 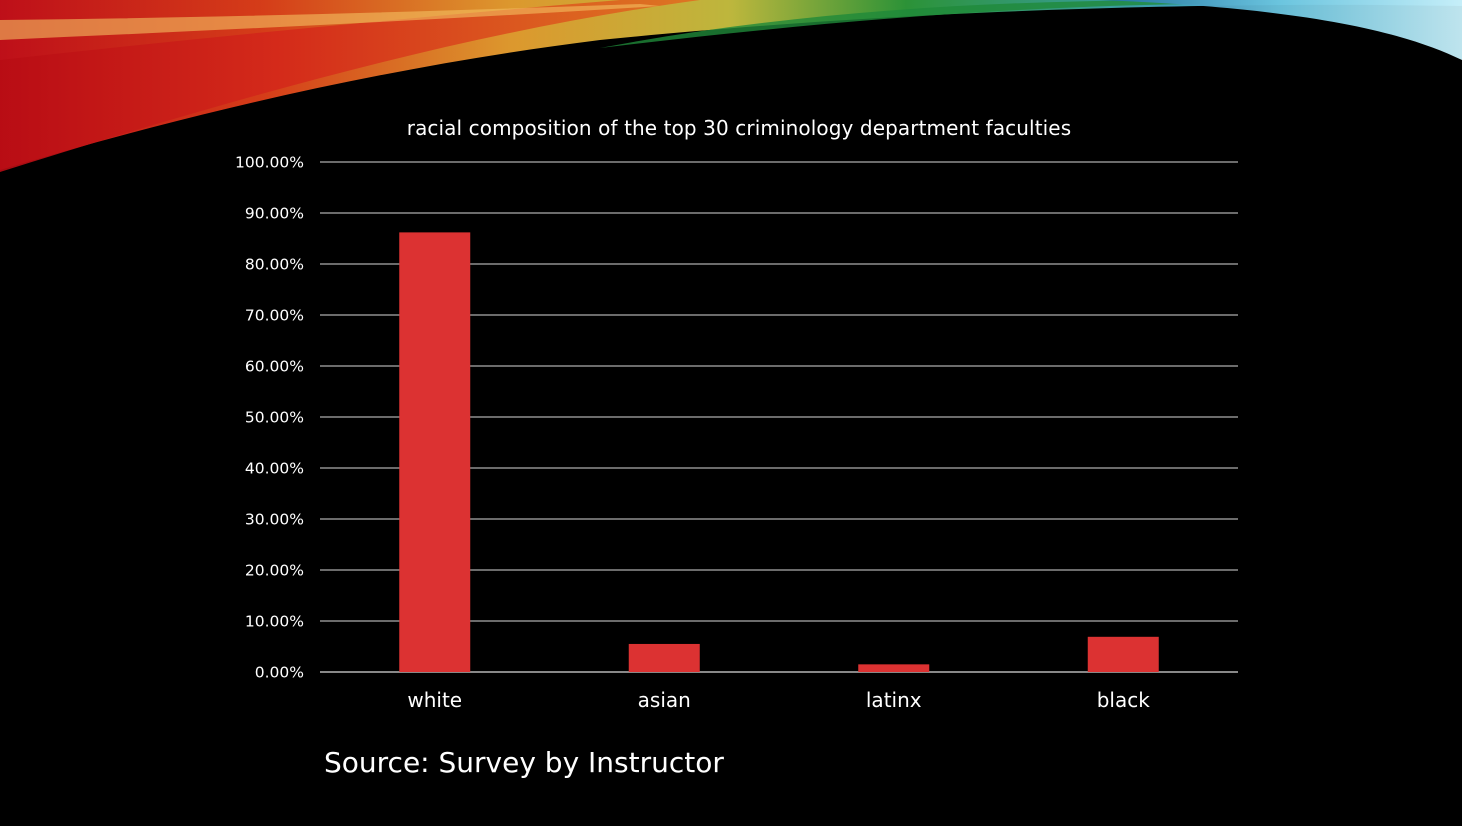 I want to click on bar-asian, so click(x=664, y=657).